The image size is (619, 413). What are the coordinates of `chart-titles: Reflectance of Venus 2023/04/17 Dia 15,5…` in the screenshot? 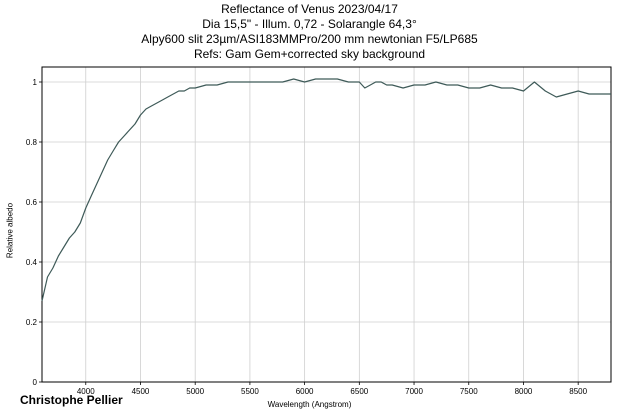 It's located at (309, 32).